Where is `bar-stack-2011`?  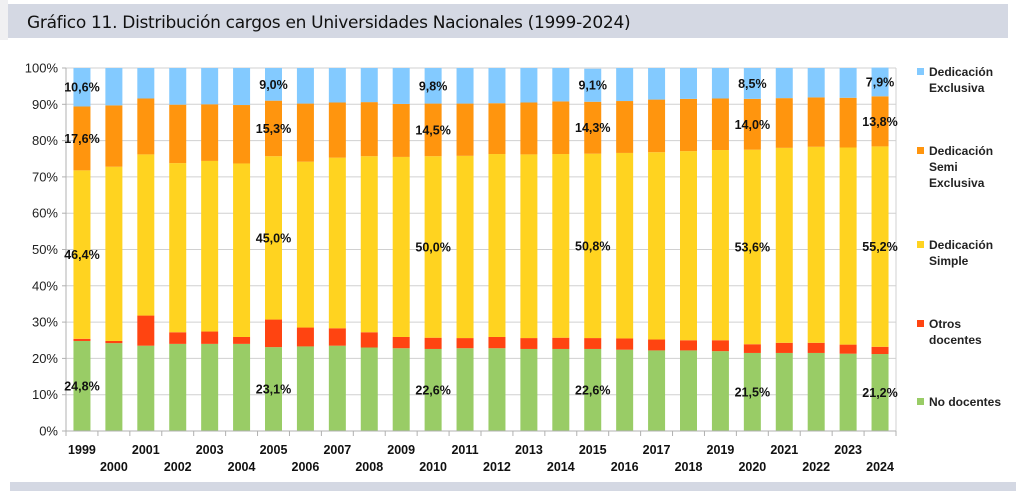
bar-stack-2011 is located at coordinates (465, 249).